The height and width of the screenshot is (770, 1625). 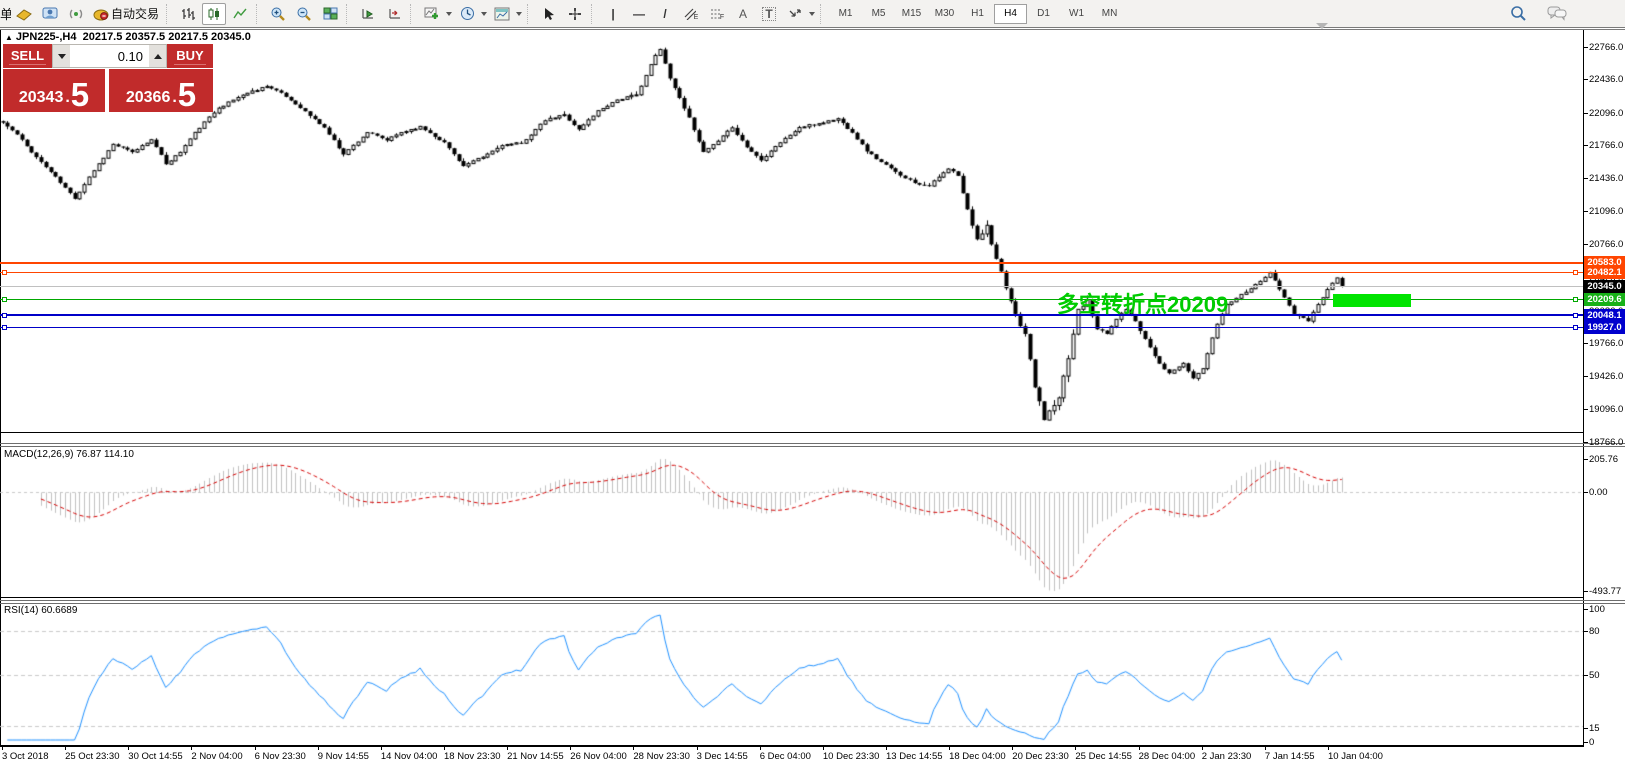 I want to click on timeframe-button-m1: M1, so click(x=845, y=13).